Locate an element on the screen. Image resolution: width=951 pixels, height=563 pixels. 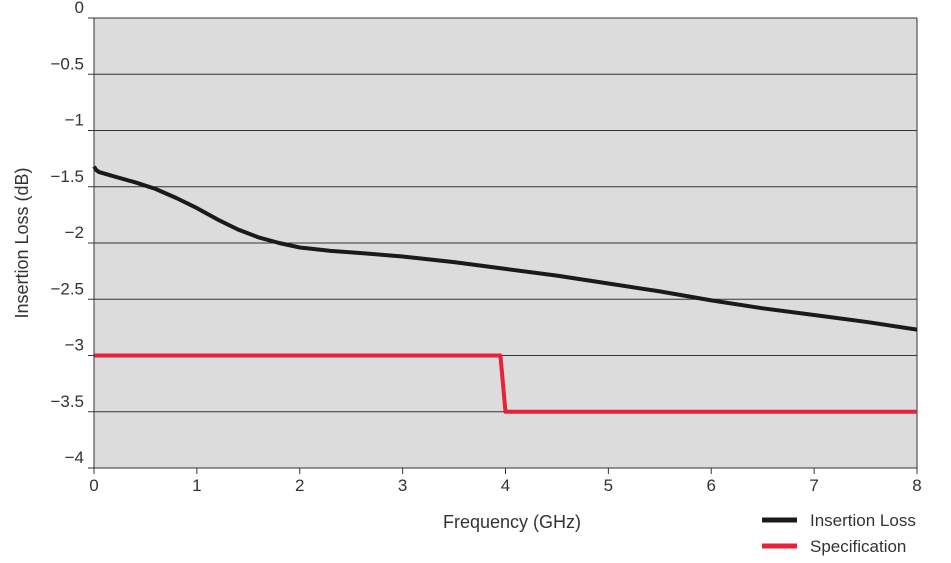
x-tick-label: 8 is located at coordinates (916, 485).